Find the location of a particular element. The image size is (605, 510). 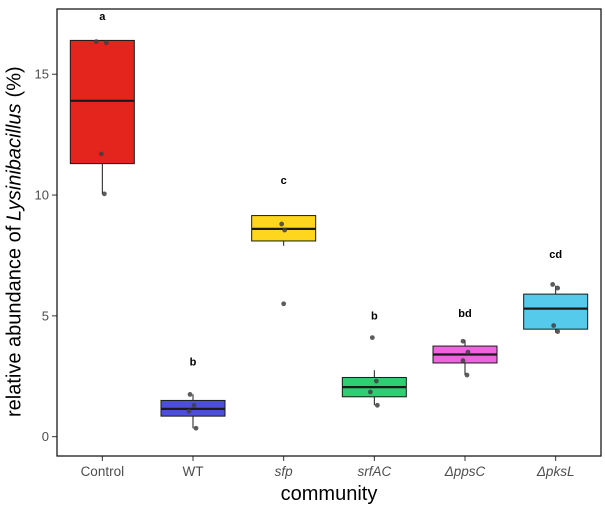

x-axis-tick-label: sfp is located at coordinates (284, 471).